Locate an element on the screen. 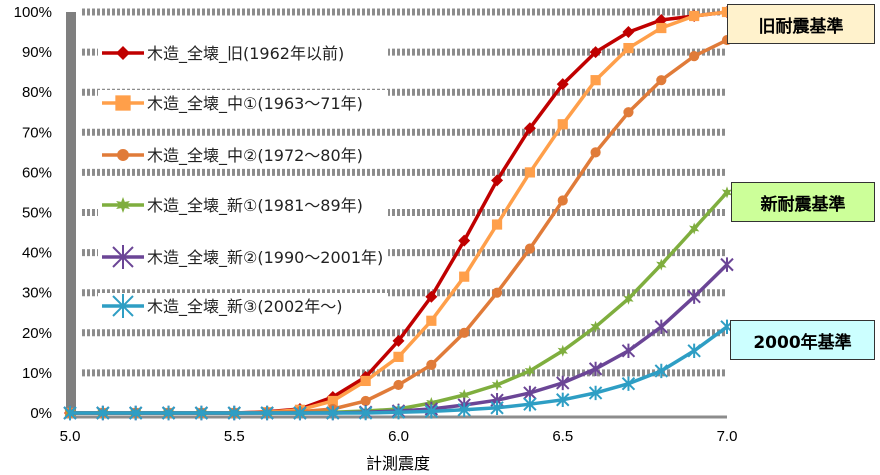 The width and height of the screenshot is (880, 475). legend-label: 木造_全壊_新③(2002年～) is located at coordinates (245, 307).